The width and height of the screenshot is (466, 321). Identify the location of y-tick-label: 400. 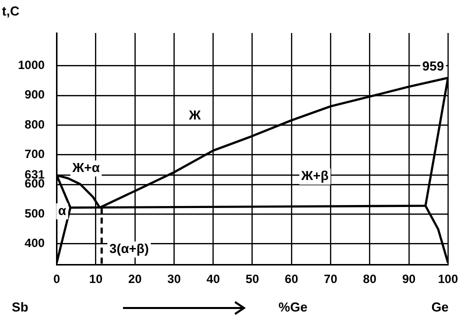
(35, 243).